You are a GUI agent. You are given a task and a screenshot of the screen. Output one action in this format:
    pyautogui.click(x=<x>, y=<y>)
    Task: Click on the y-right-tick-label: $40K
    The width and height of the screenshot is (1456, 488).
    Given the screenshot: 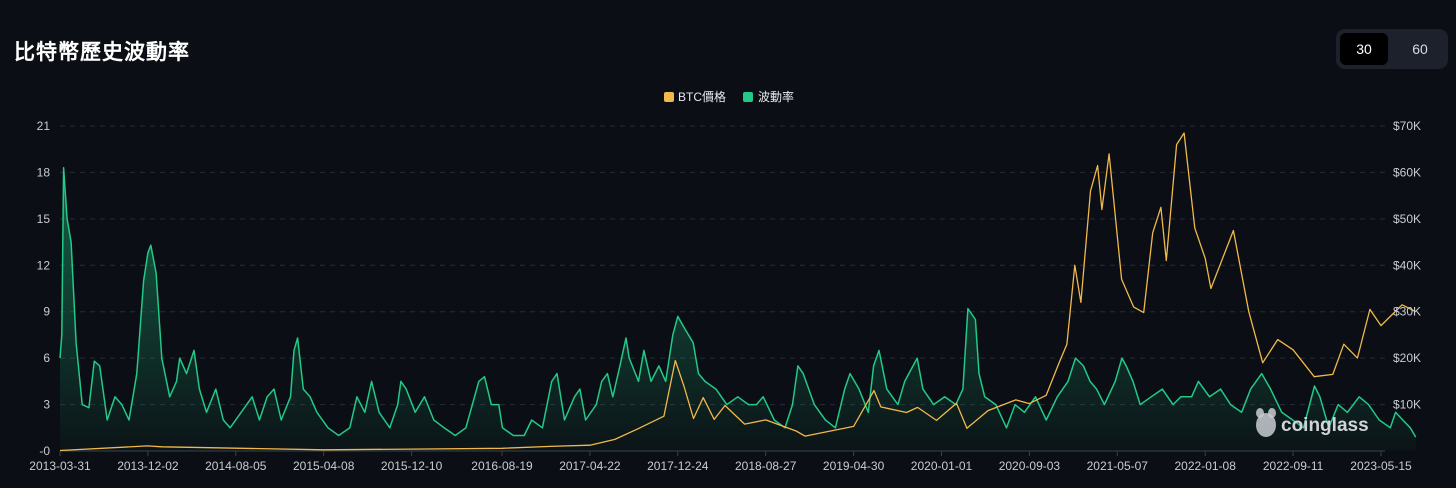 What is the action you would take?
    pyautogui.click(x=1407, y=265)
    